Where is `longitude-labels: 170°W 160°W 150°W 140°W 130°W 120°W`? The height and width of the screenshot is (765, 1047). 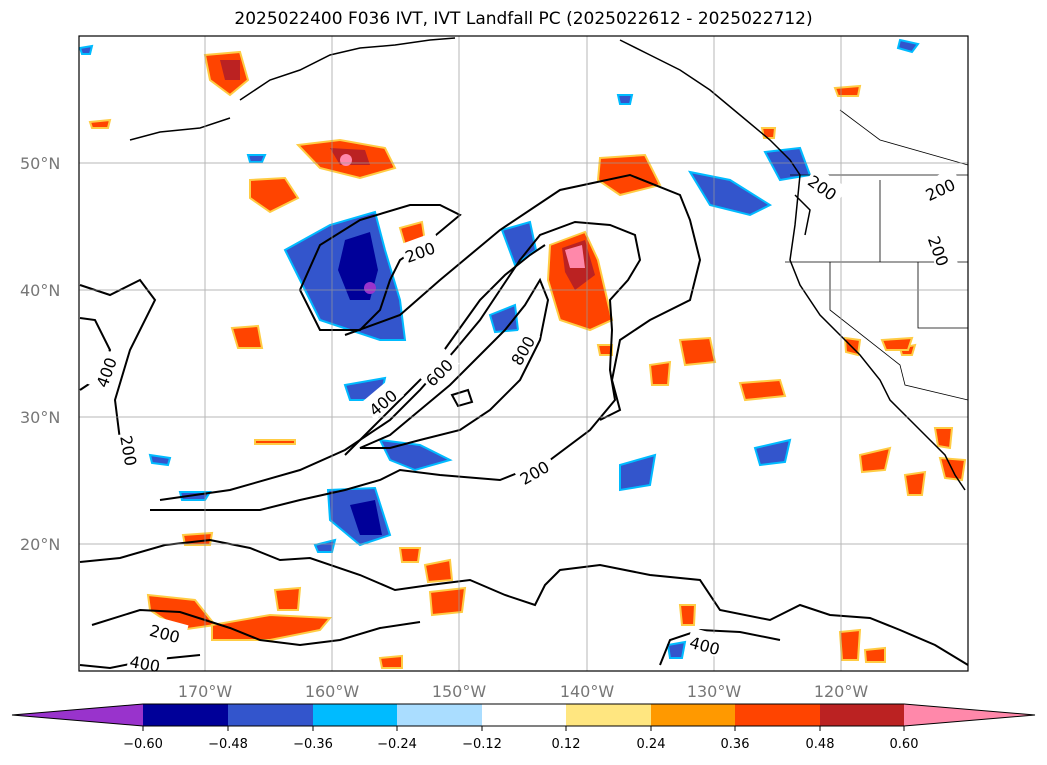 longitude-labels: 170°W 160°W 150°W 140°W 130°W 120°W is located at coordinates (523, 691).